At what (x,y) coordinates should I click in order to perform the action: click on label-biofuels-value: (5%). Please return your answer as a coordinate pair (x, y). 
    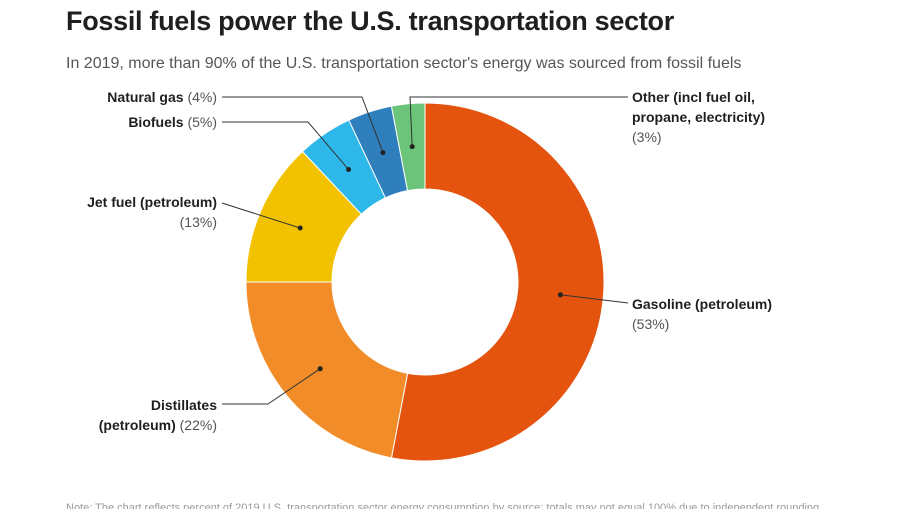
    Looking at the image, I should click on (202, 122).